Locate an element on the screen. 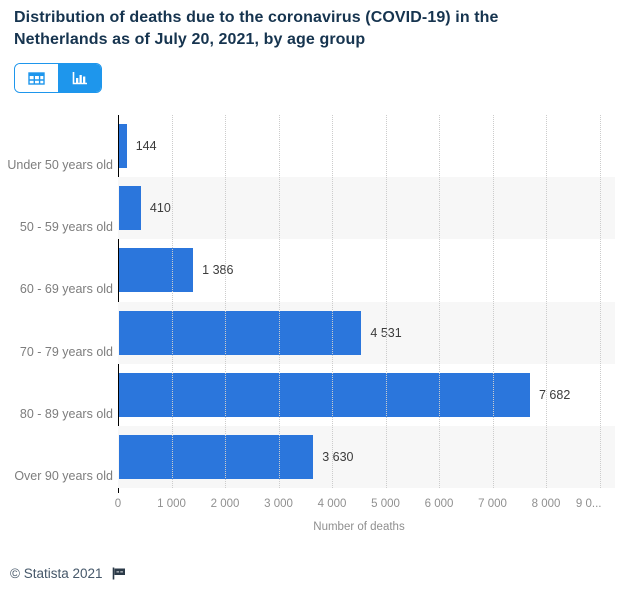 The width and height of the screenshot is (618, 589). value-label: 3 630 is located at coordinates (338, 456).